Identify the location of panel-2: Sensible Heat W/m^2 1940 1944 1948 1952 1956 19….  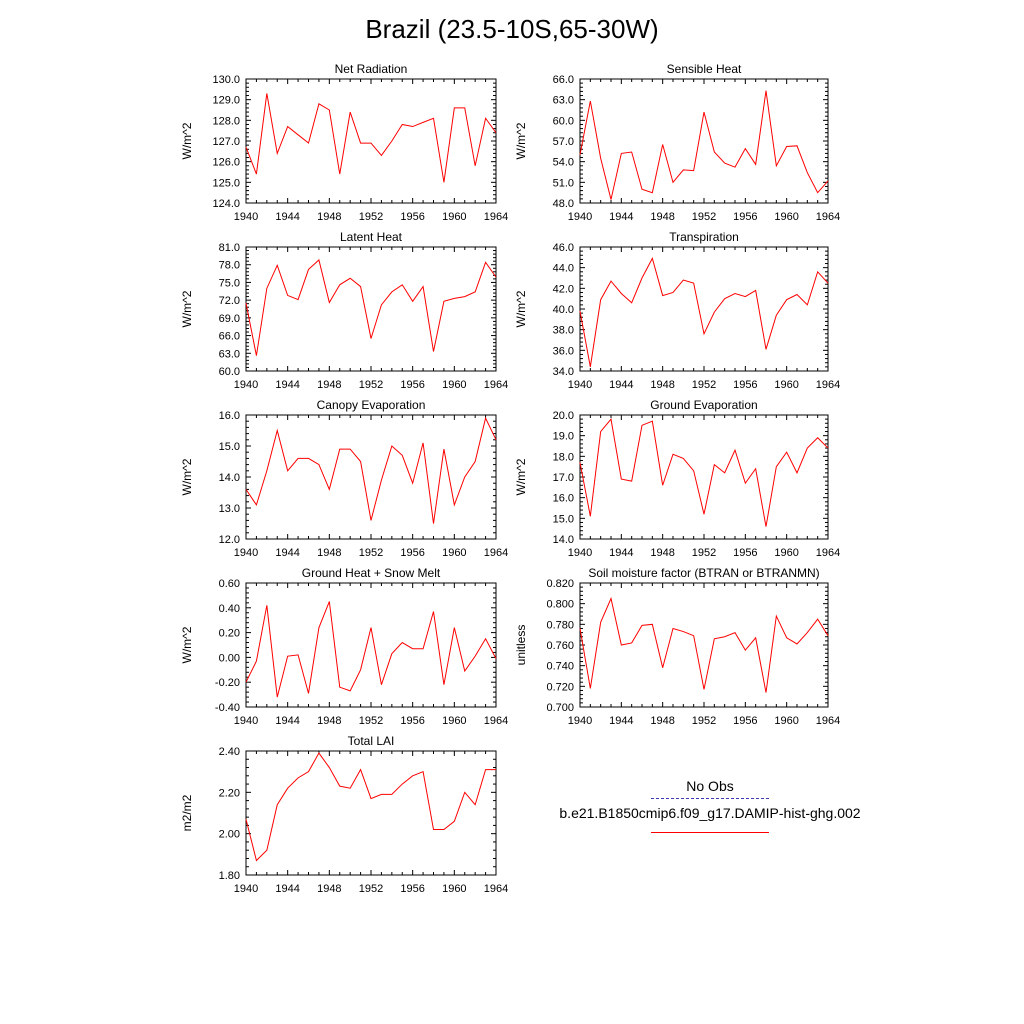
(677, 142).